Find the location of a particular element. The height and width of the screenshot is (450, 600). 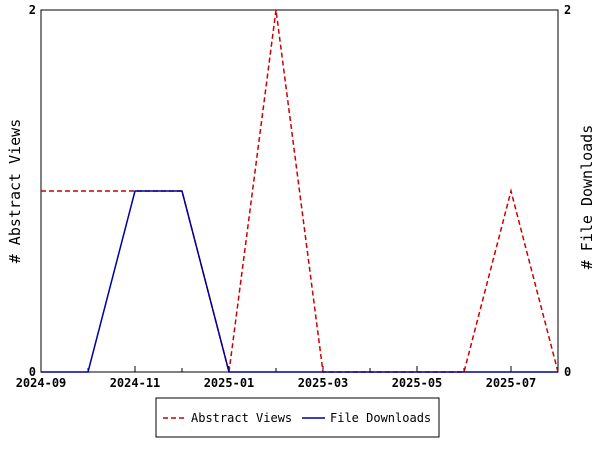

x-tick-label: 2025-03 is located at coordinates (323, 383).